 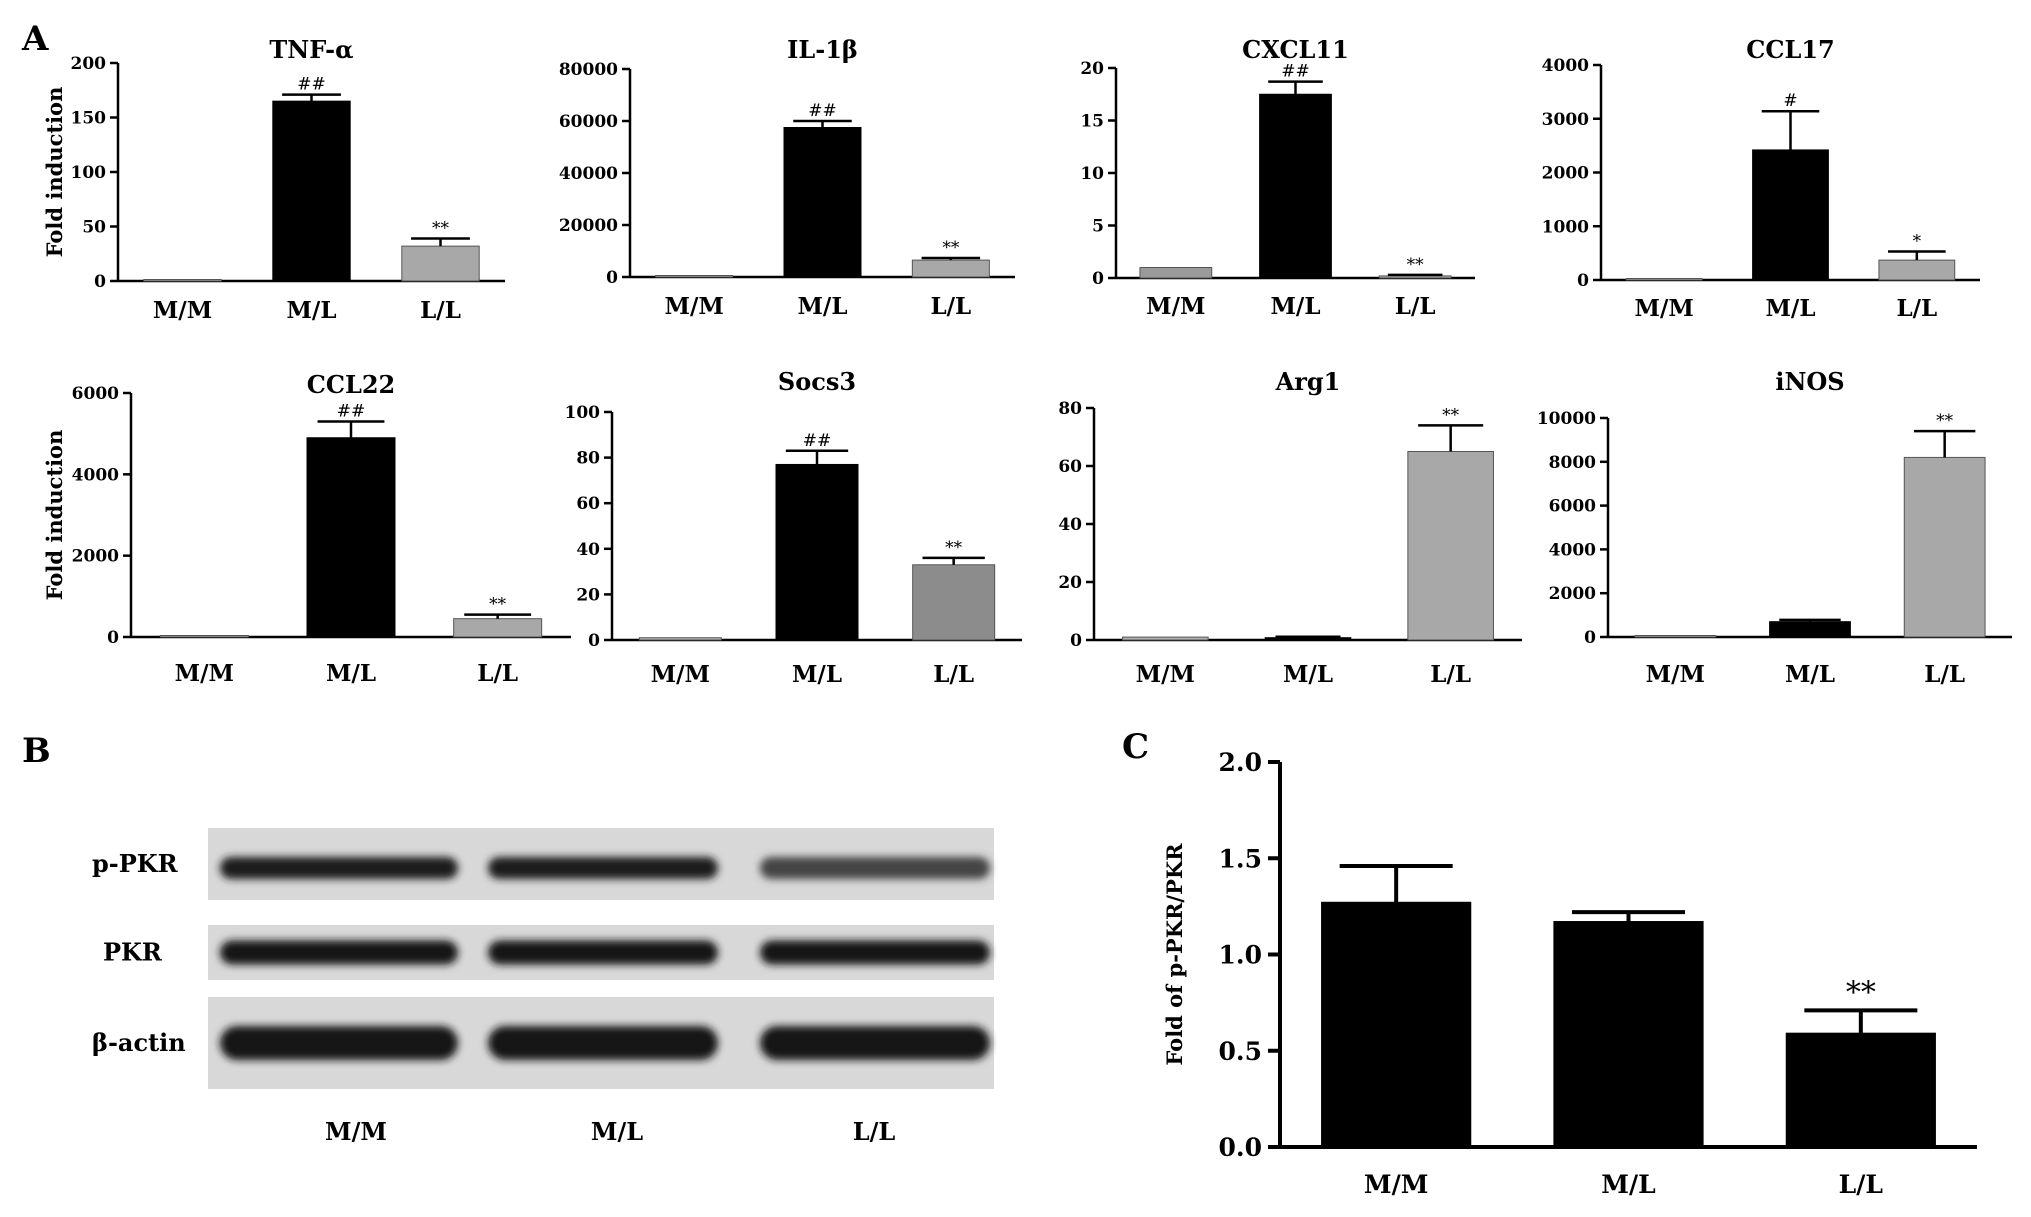 What do you see at coordinates (139, 1042) in the screenshot?
I see `blot-row-label: β-actin` at bounding box center [139, 1042].